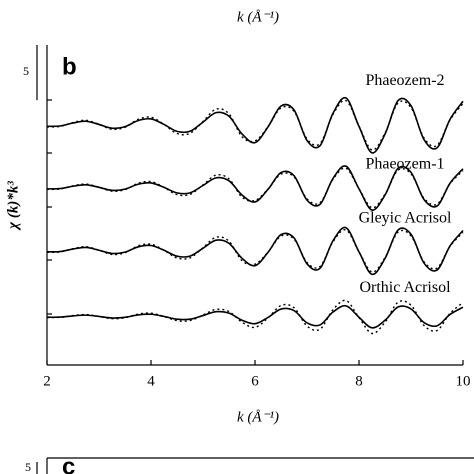 Image resolution: width=474 pixels, height=474 pixels. What do you see at coordinates (69, 66) in the screenshot?
I see `panel-label: b` at bounding box center [69, 66].